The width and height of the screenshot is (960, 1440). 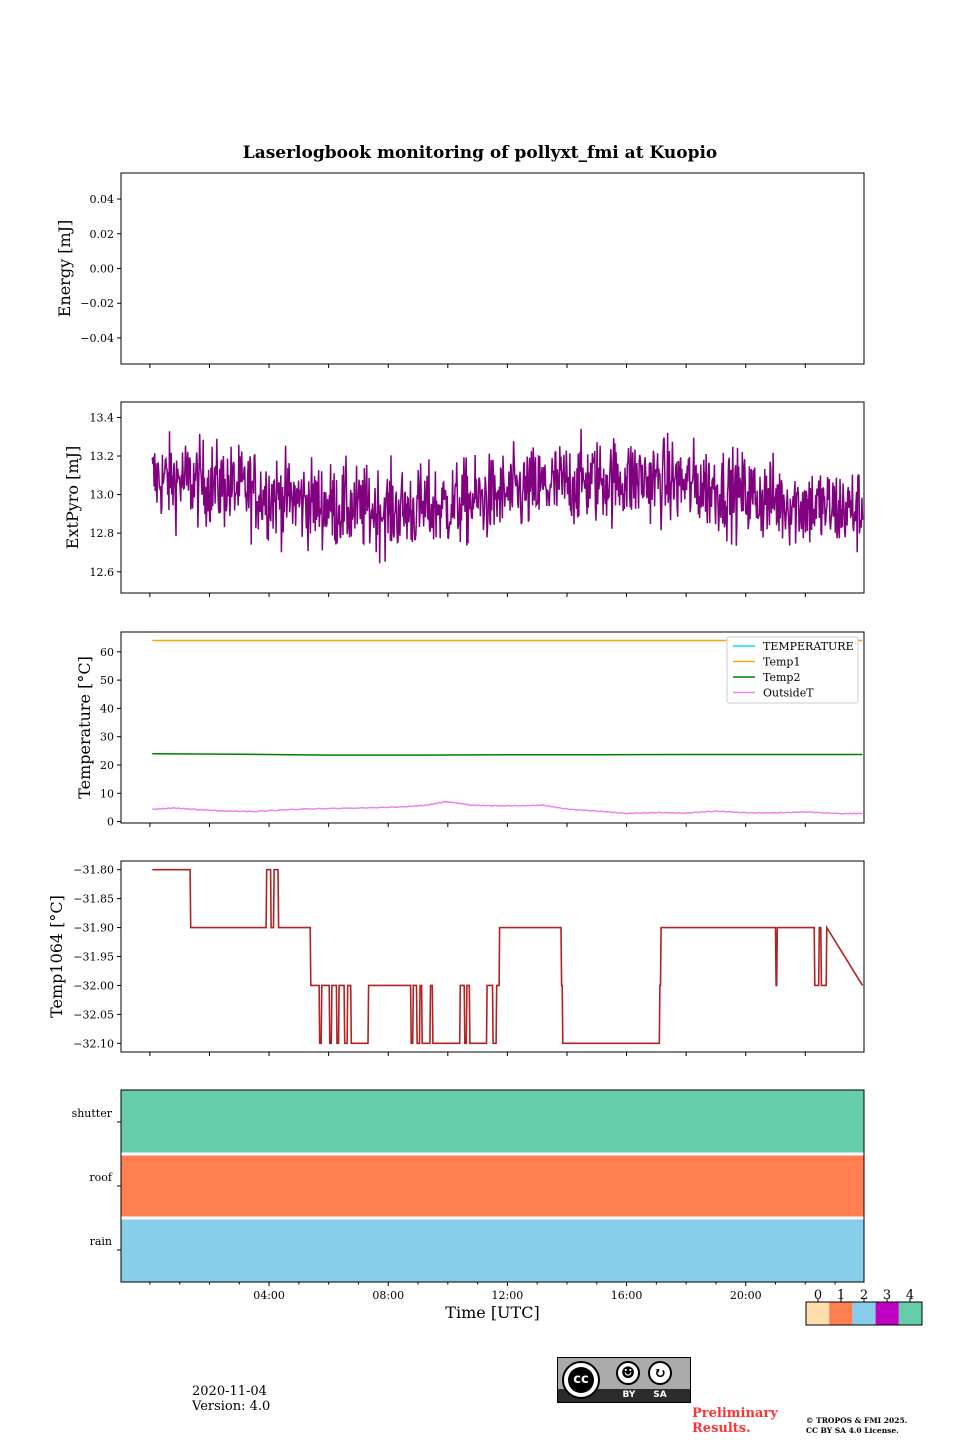 I want to click on colorbar-tick-label: 0, so click(x=818, y=1295).